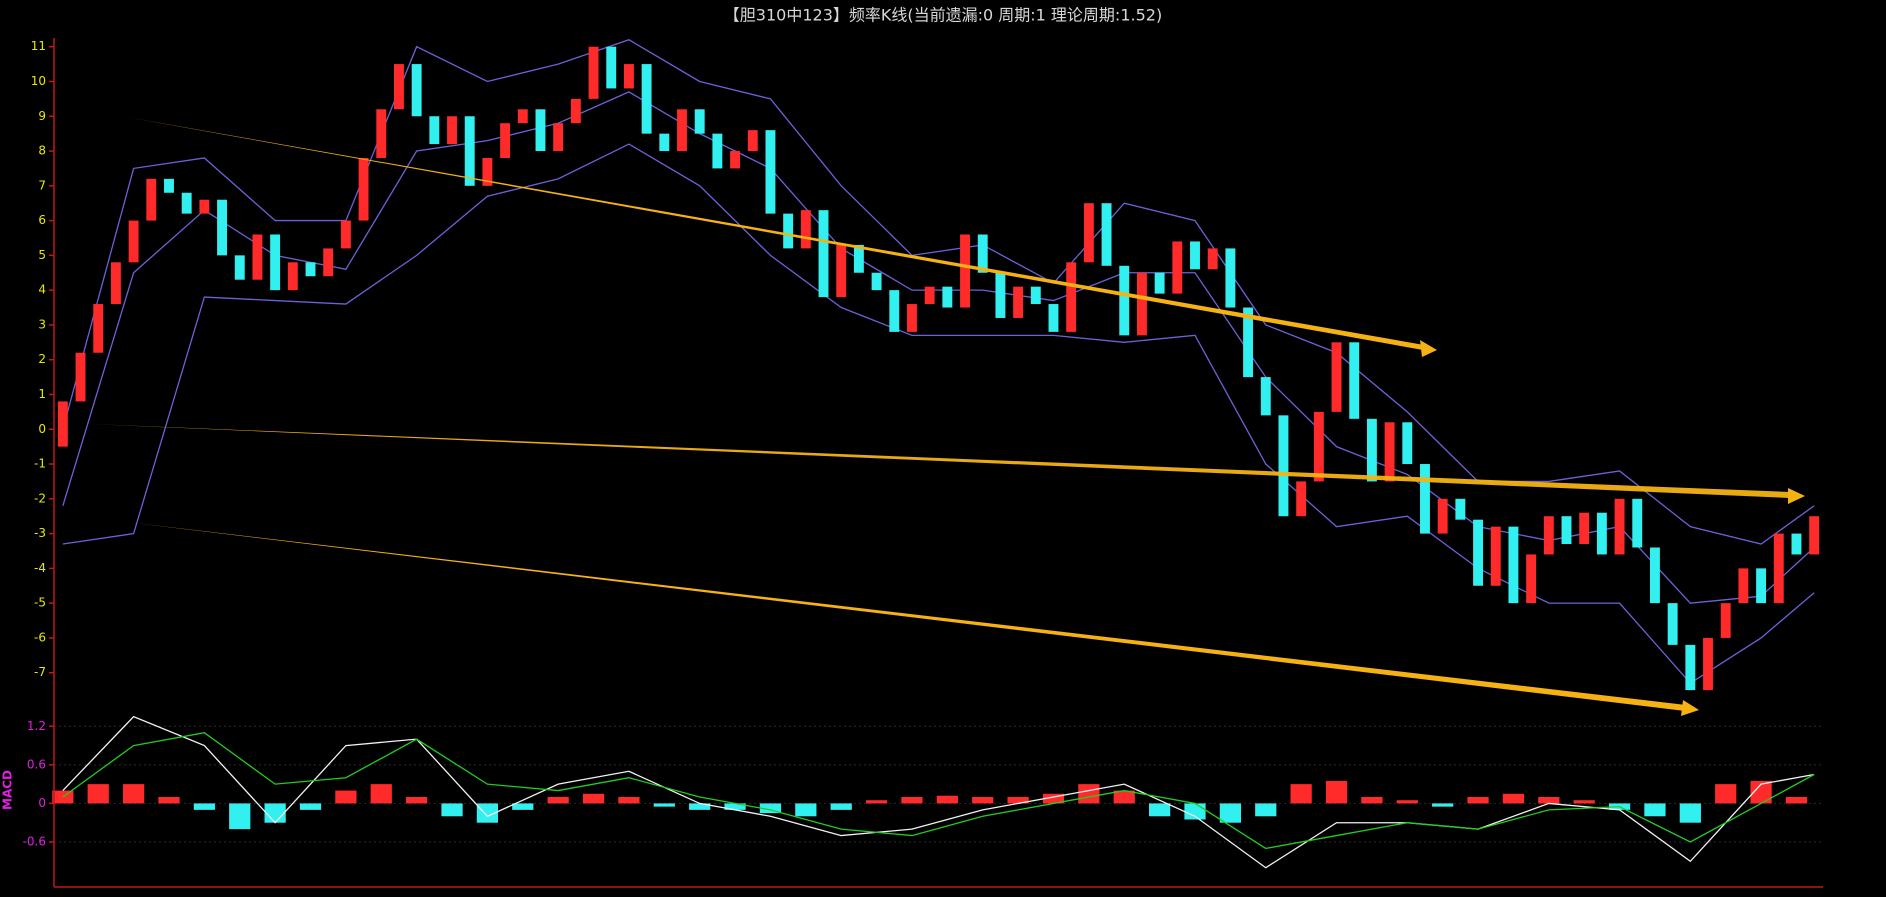 The image size is (1886, 897). What do you see at coordinates (943, 15) in the screenshot?
I see `chart-title: 【胆310中123】频率K线(当前遗漏:0 周期:1 理论周期:1.52)` at bounding box center [943, 15].